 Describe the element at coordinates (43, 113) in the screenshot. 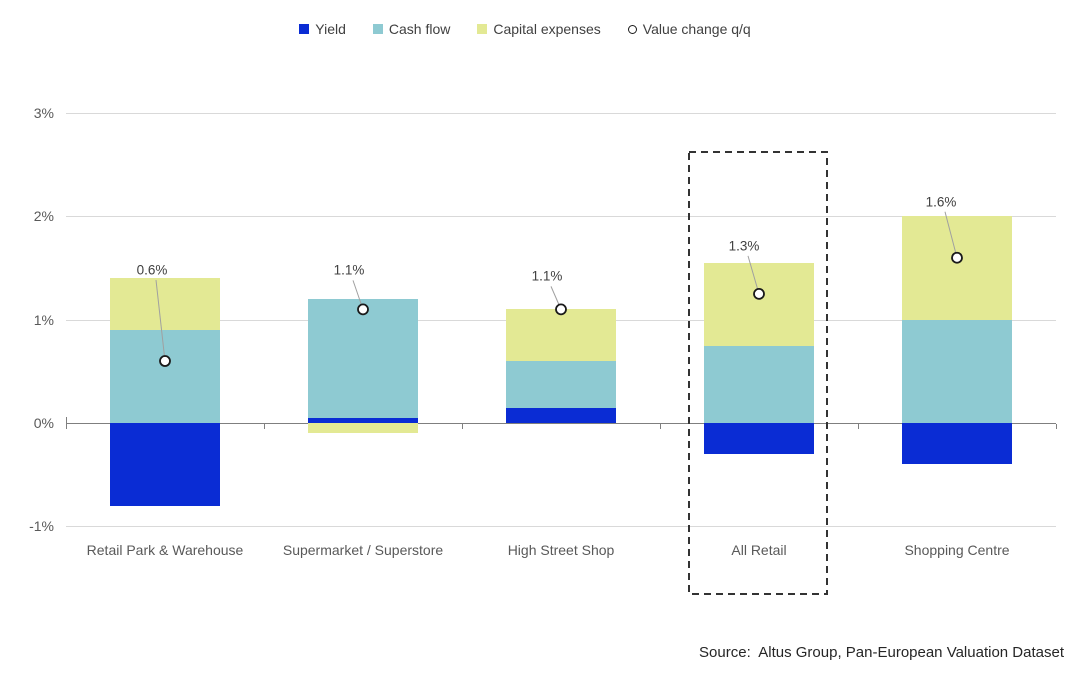

I see `y-axis-tick-label: 3%` at that location.